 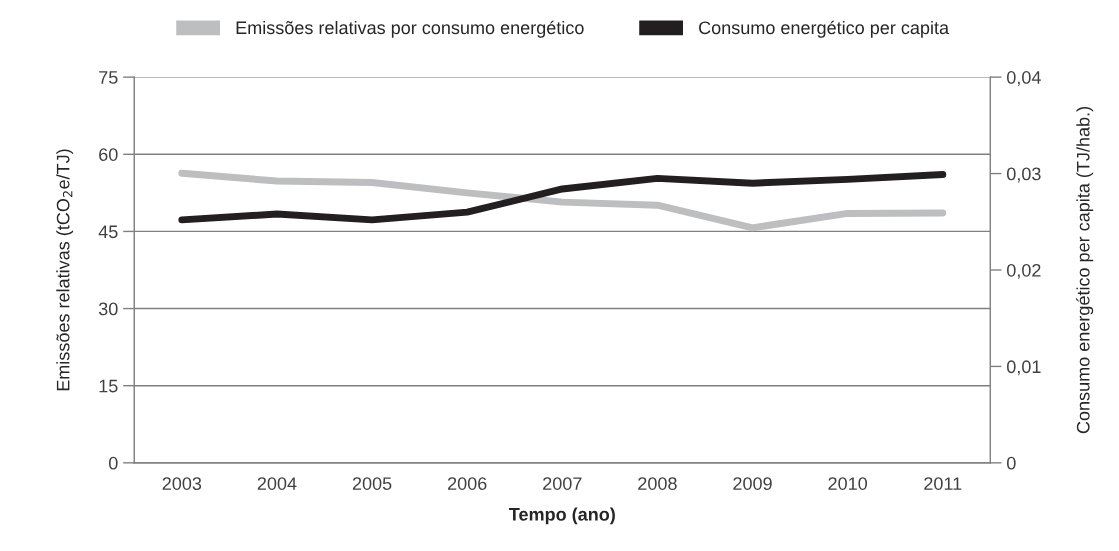 I want to click on y2-tick-label: 0,03, so click(x=1023, y=175).